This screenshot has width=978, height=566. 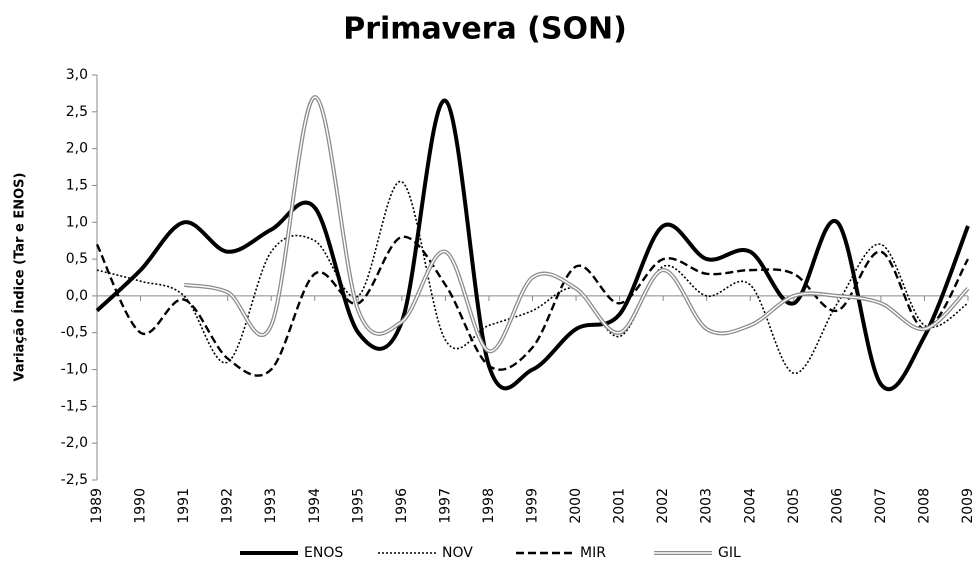 I want to click on x-tick-label: 1989, so click(x=97, y=506).